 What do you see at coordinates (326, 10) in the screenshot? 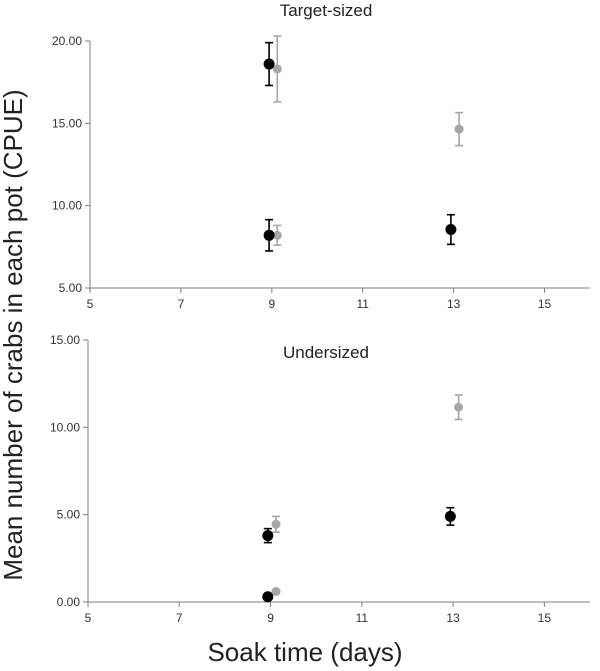
I see `panel-title-target-sized: Target-sized` at bounding box center [326, 10].